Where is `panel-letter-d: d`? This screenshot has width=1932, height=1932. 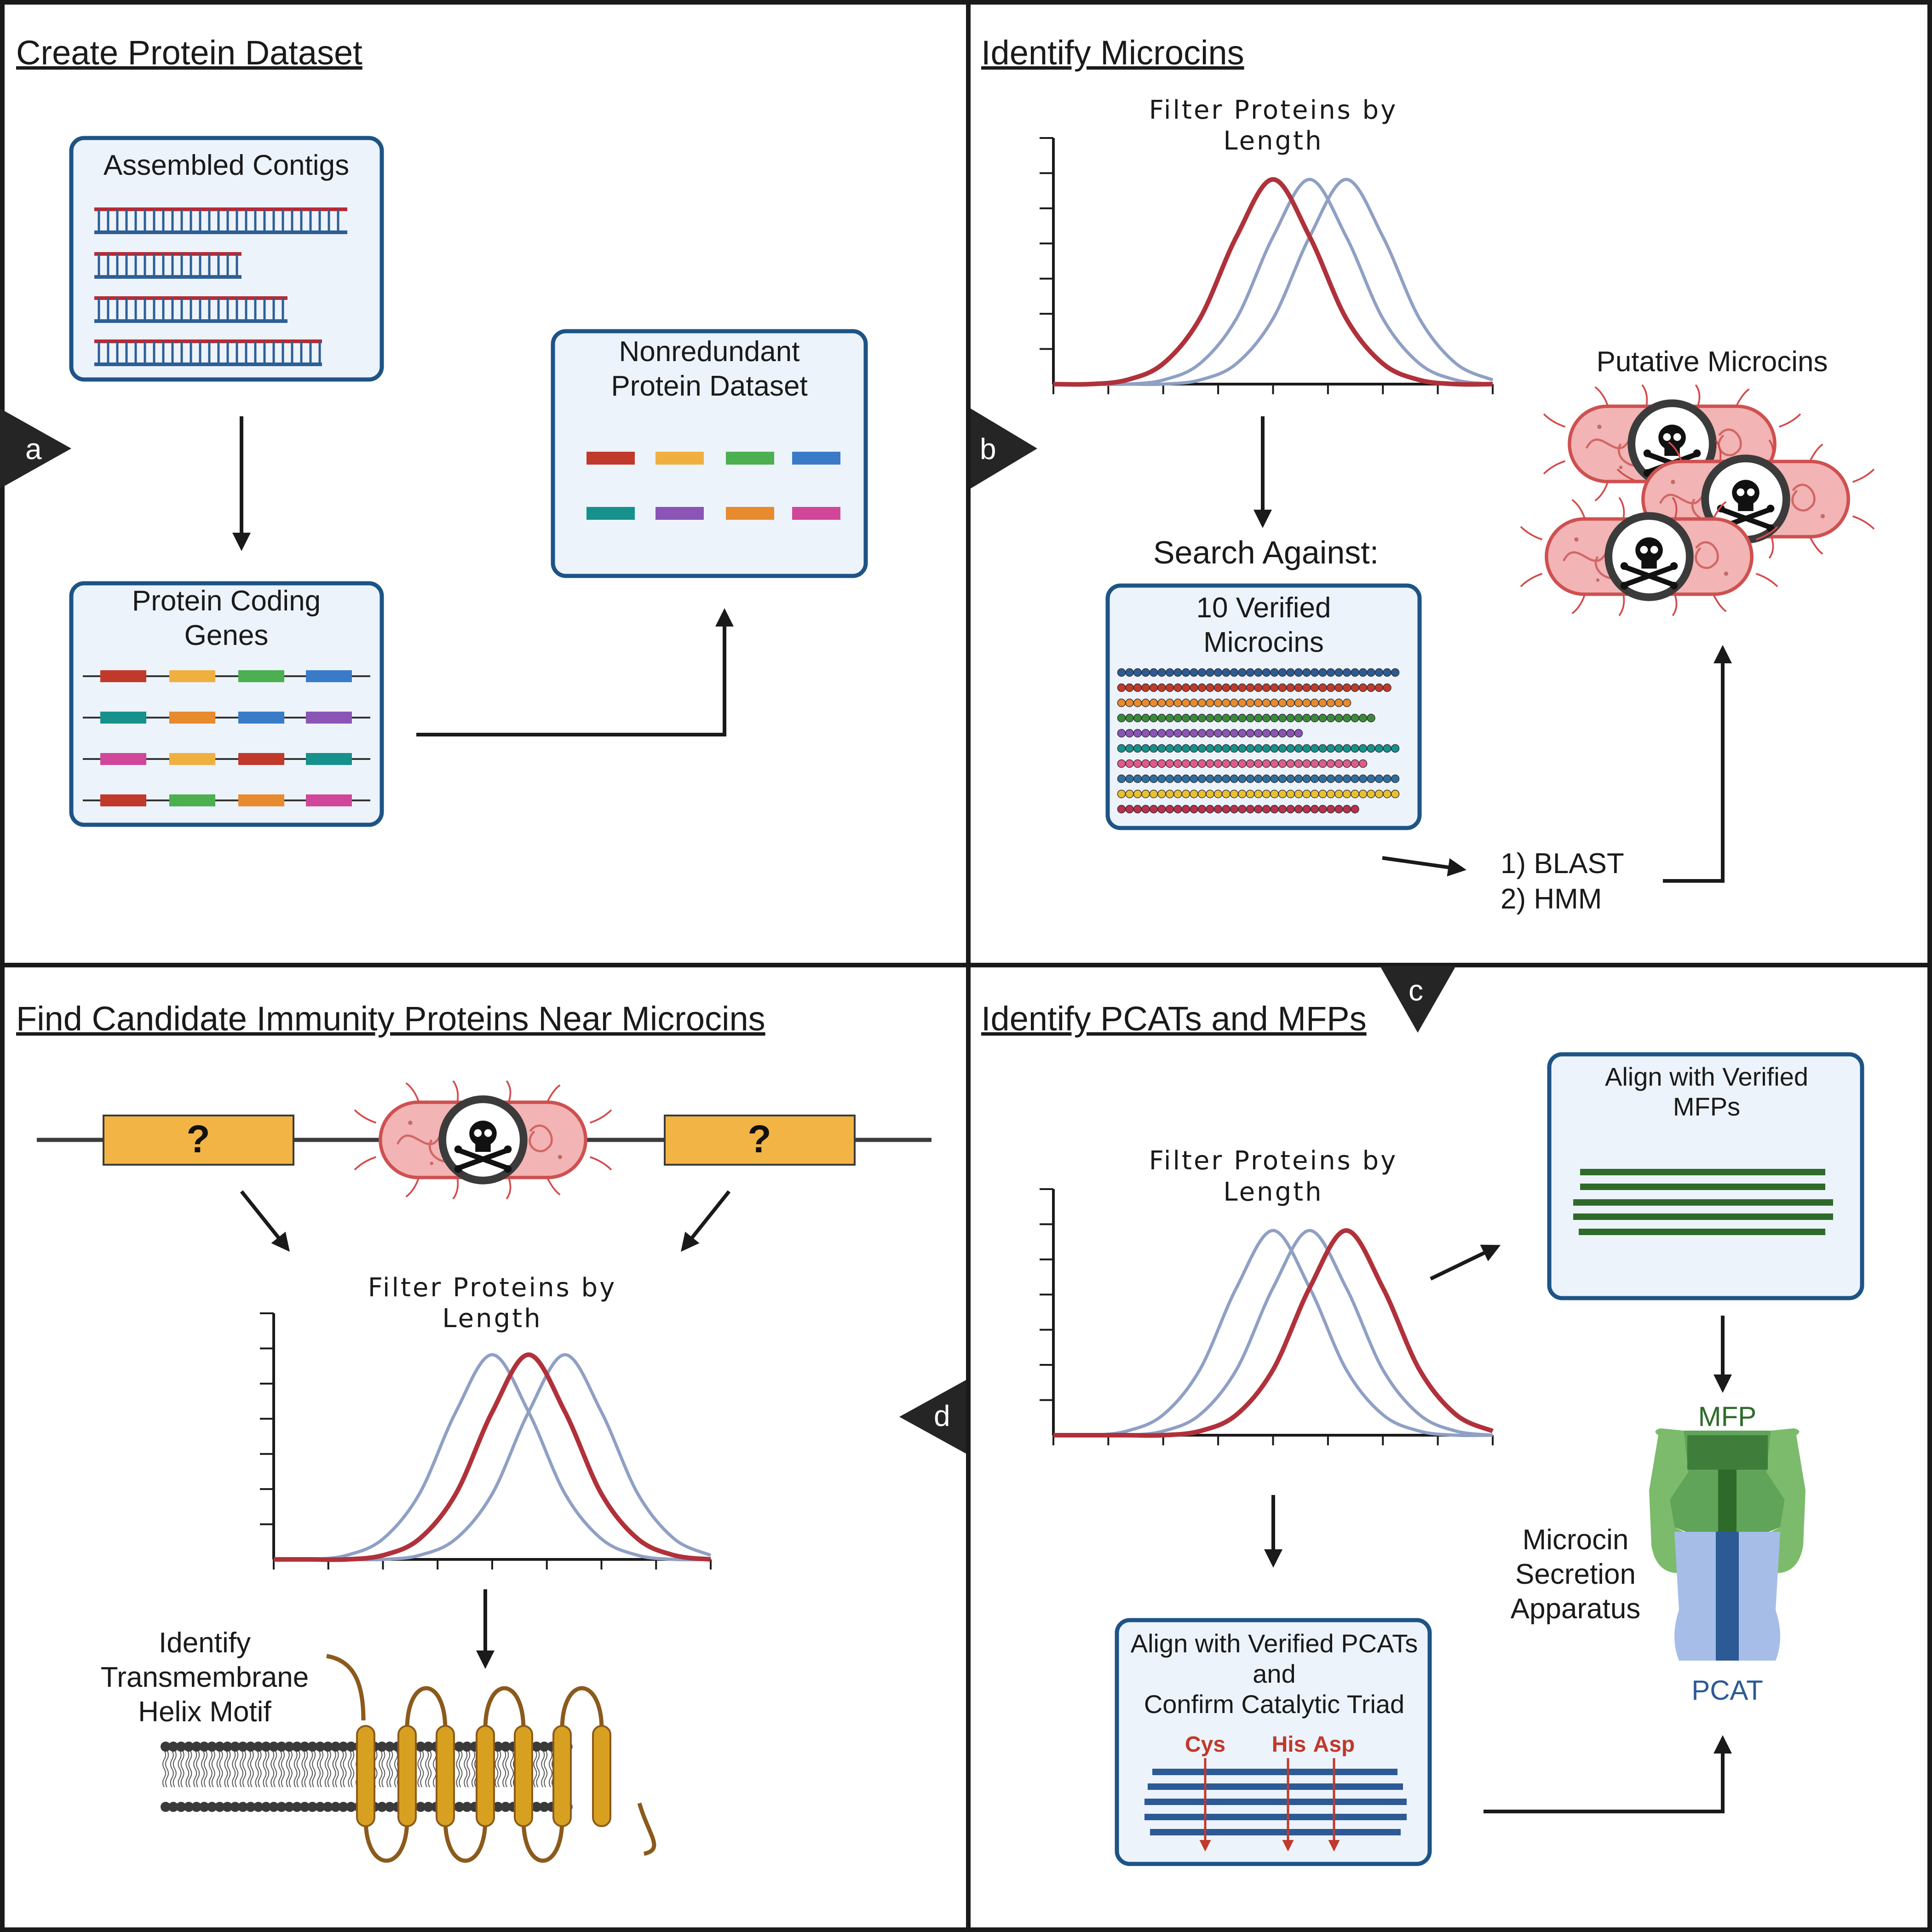 panel-letter-d: d is located at coordinates (942, 1415).